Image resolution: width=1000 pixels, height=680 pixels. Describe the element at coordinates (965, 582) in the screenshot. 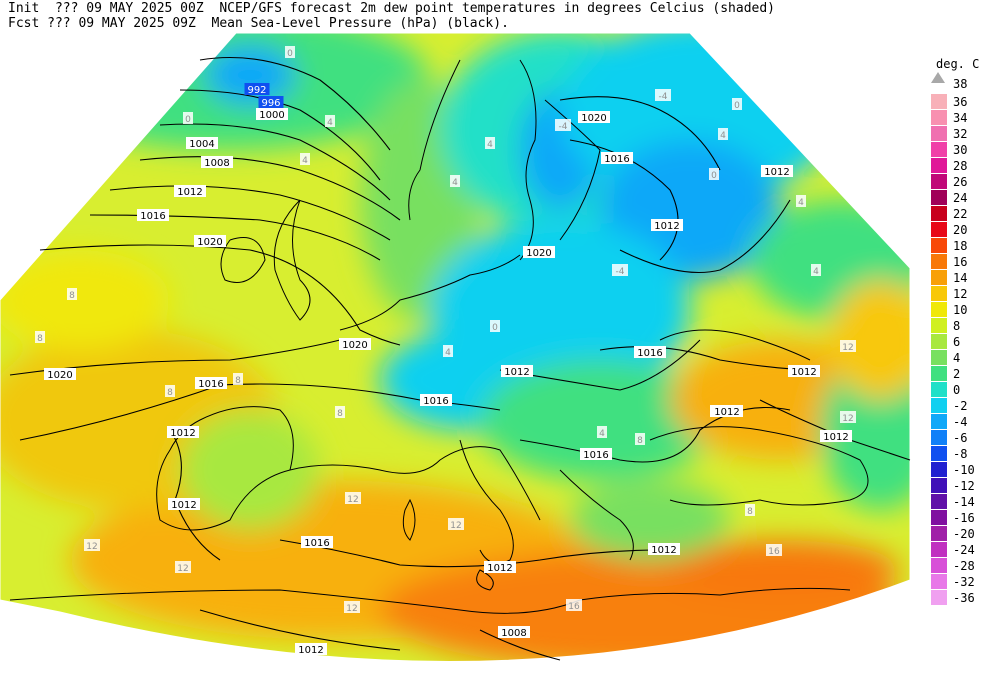

I see `legend-item: -32` at that location.